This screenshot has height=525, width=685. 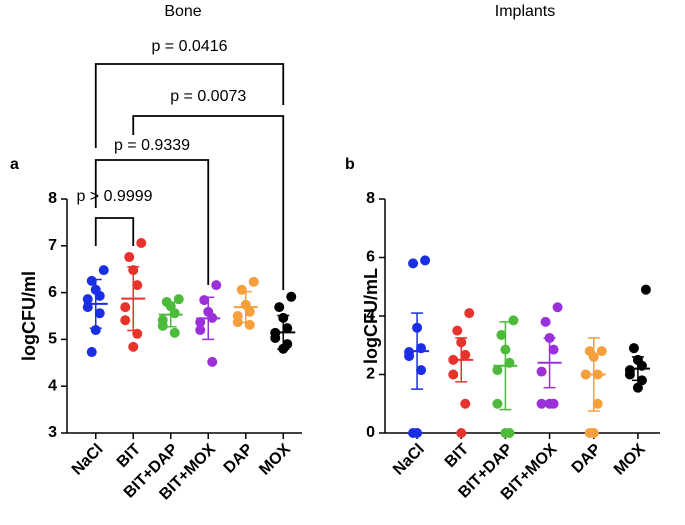 What do you see at coordinates (29, 316) in the screenshot?
I see `y-axis-label: logCFU/ml` at bounding box center [29, 316].